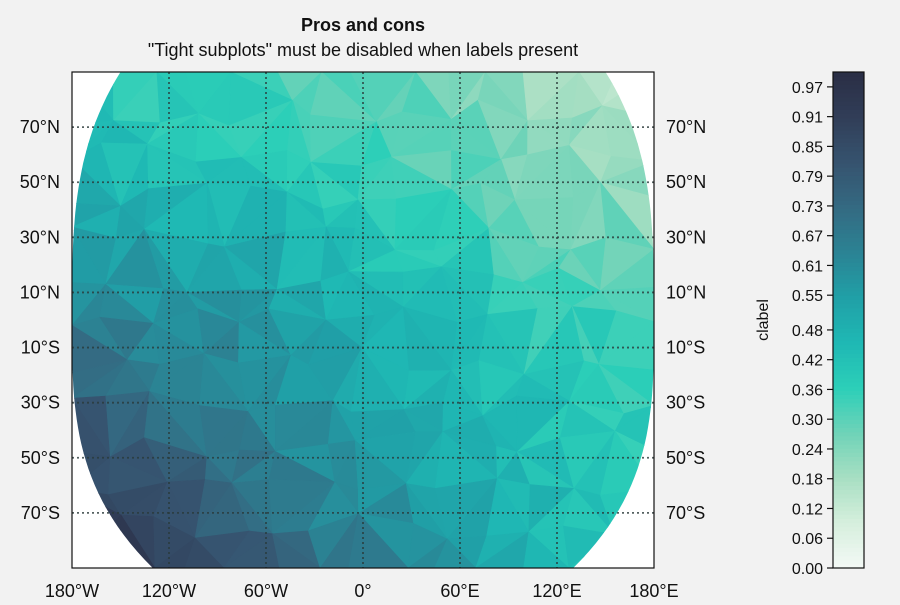 The width and height of the screenshot is (900, 605). Describe the element at coordinates (685, 458) in the screenshot. I see `y-tick-label-right: 50°S` at that location.